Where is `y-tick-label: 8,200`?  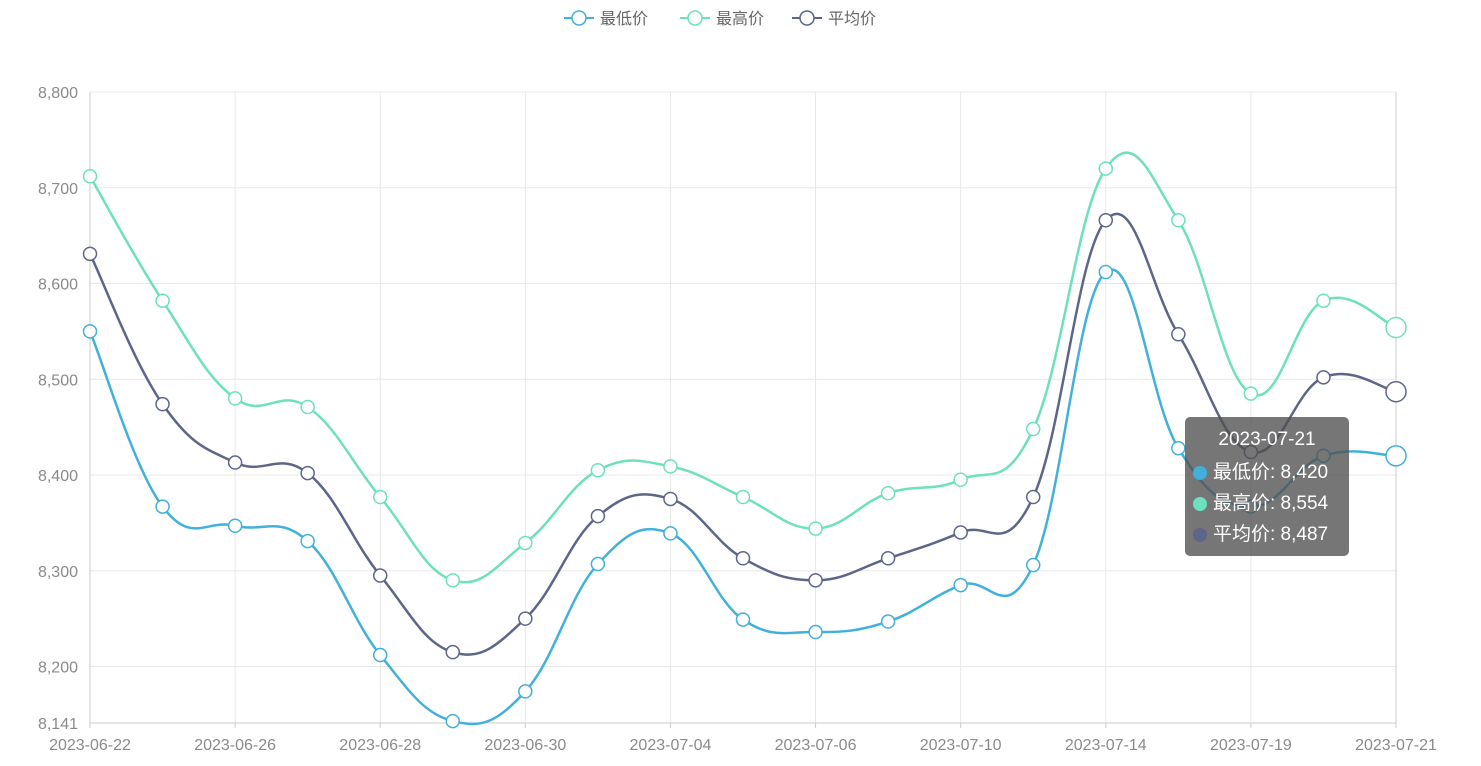 y-tick-label: 8,200 is located at coordinates (58, 668).